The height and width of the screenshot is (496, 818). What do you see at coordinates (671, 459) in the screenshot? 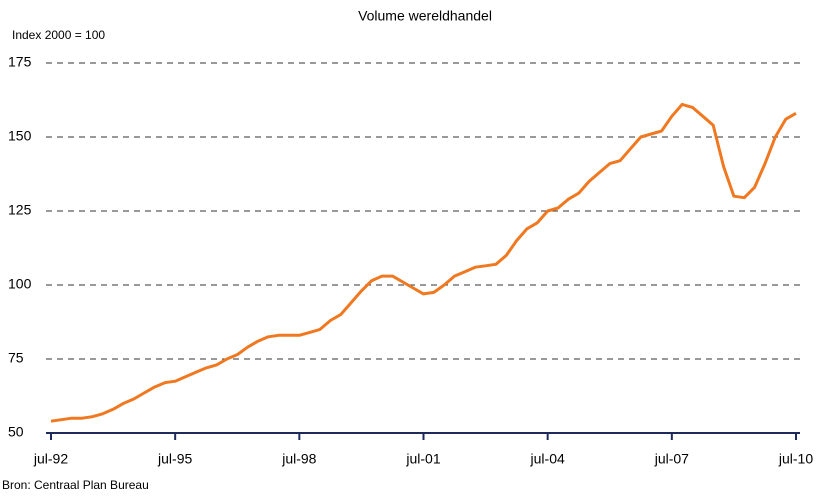
I see `x-tick-label: jul-07` at bounding box center [671, 459].